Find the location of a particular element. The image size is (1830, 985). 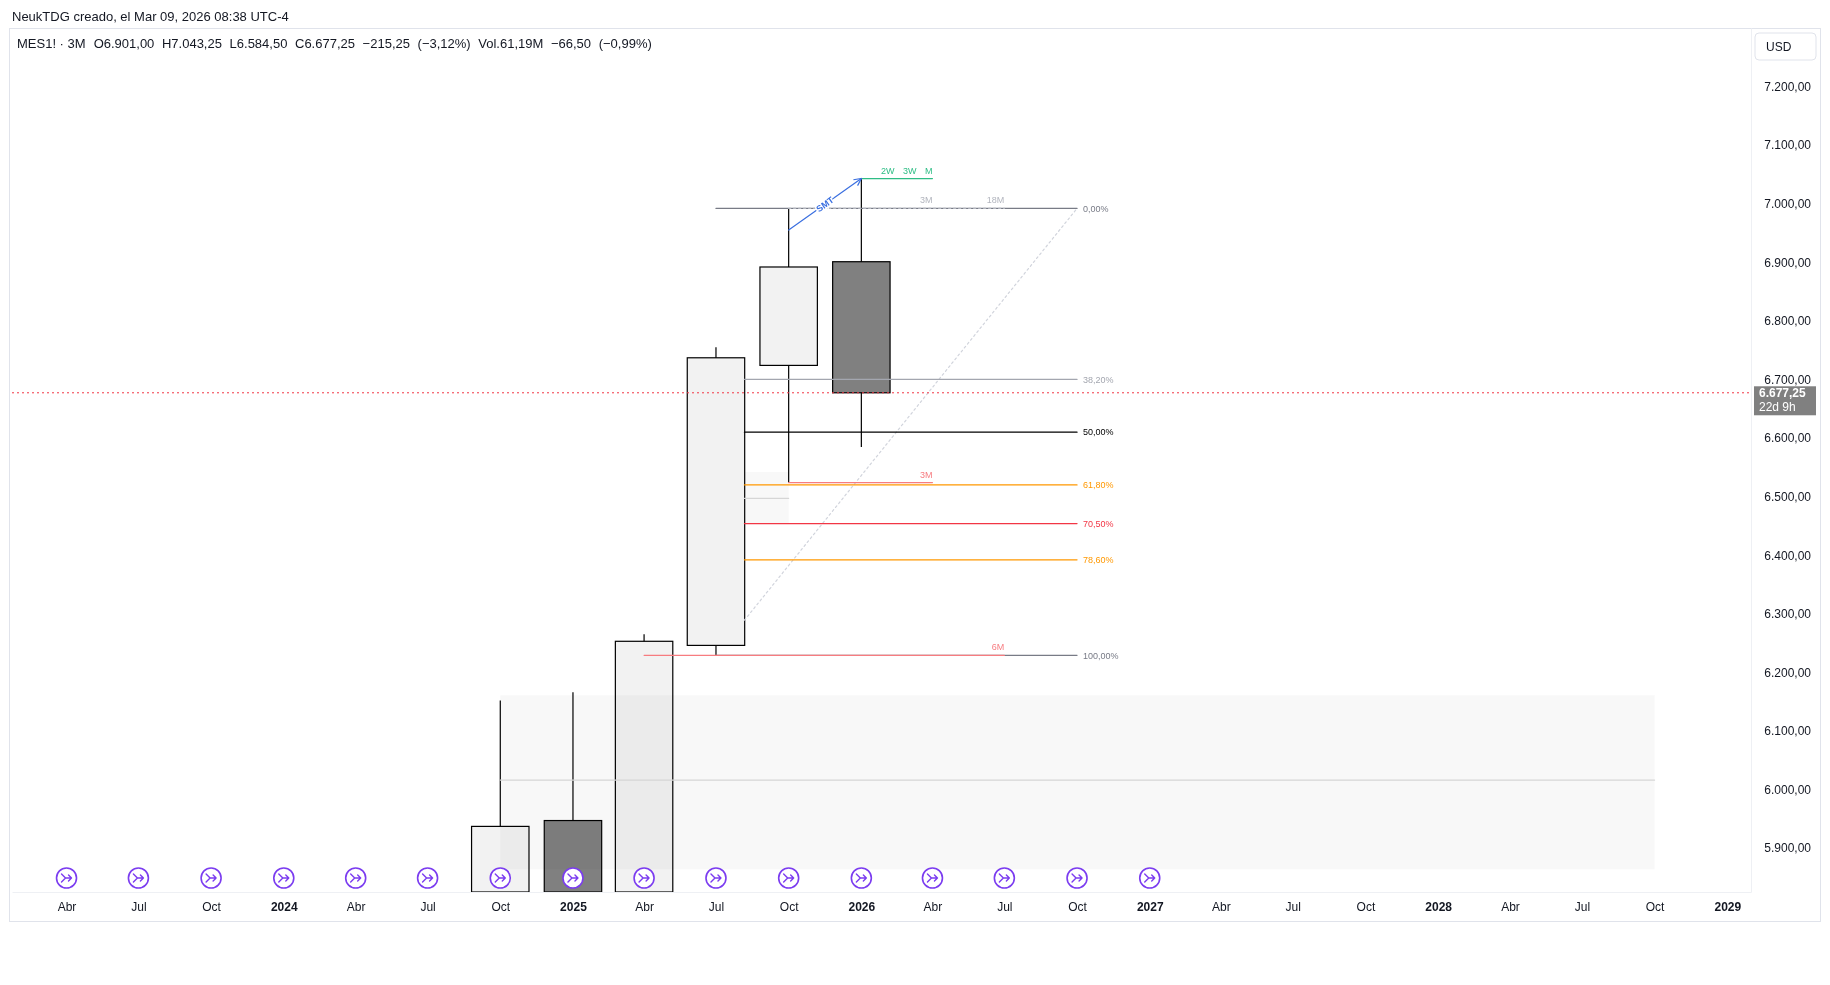

text: O6.901,00 H7.043,25 L6.584,50 C6.677,25 −215,25 (−3,12%) Vol.61,19M −66,50 (−0,99%) is located at coordinates (372, 43).